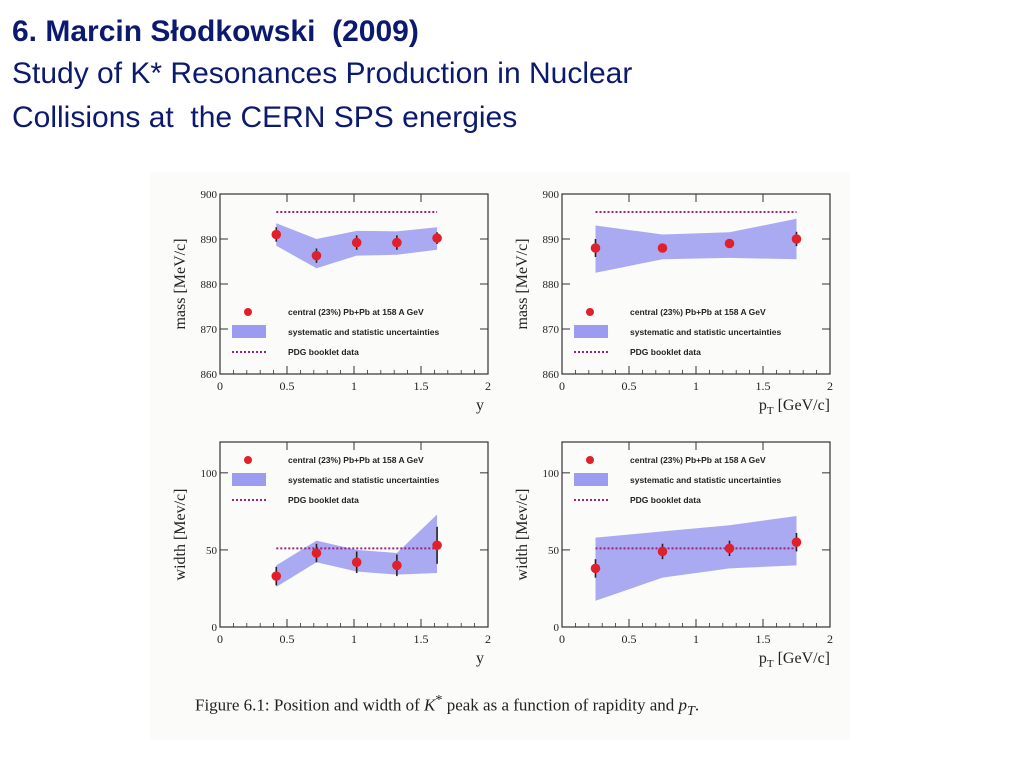 The width and height of the screenshot is (1024, 768). What do you see at coordinates (560, 705) in the screenshot?
I see `caption-mid: peak as a function of rapidity and` at bounding box center [560, 705].